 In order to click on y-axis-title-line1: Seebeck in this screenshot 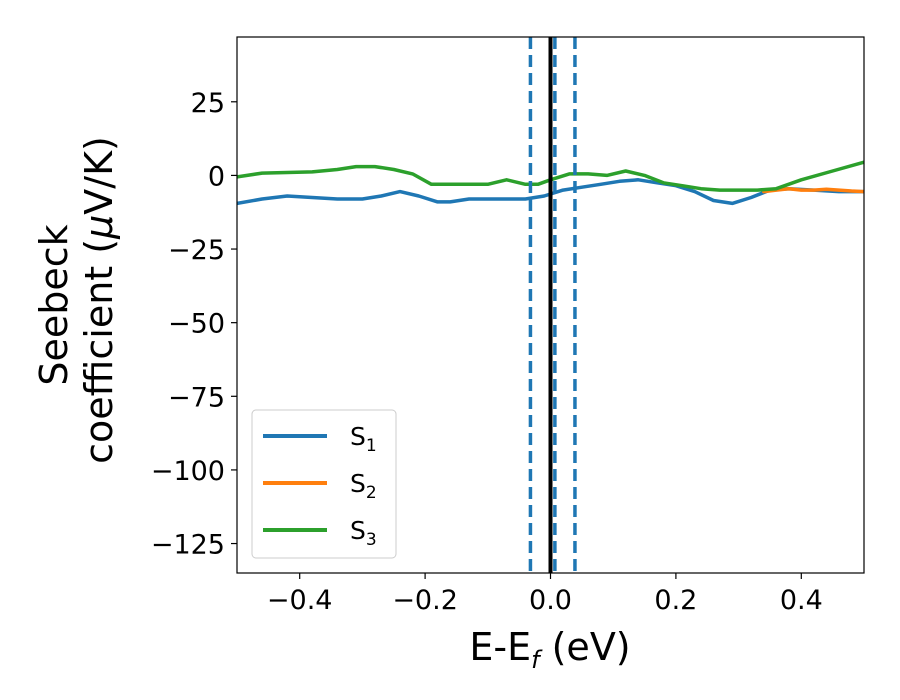, I will do `click(54, 304)`.